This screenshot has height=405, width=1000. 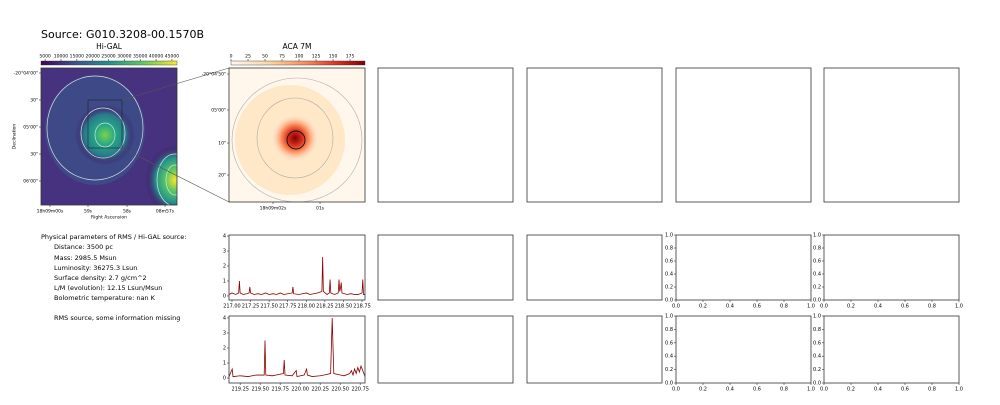 What do you see at coordinates (300, 390) in the screenshot?
I see `x-tick-label: 220.00` at bounding box center [300, 390].